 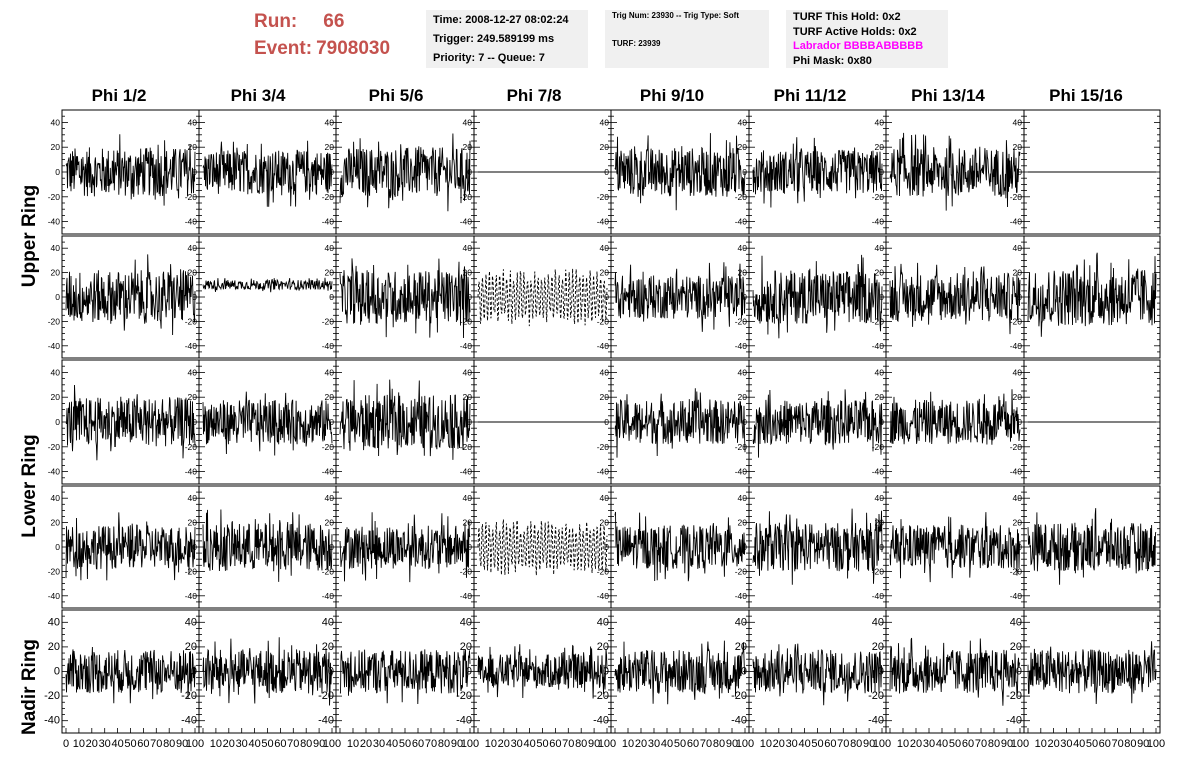 I want to click on x-tick-label: 40, so click(x=1079, y=744).